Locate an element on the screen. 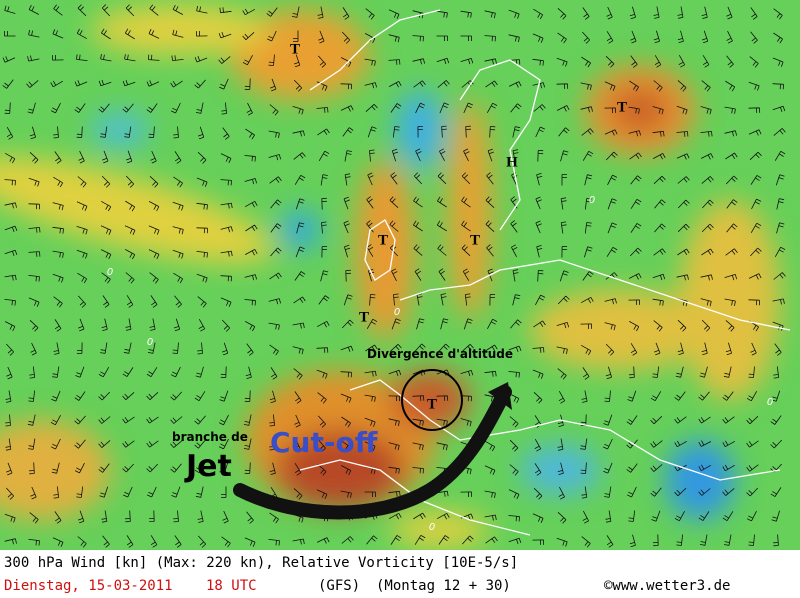 The width and height of the screenshot is (800, 598). footer-run: (Montag 12 + 30) is located at coordinates (443, 586).